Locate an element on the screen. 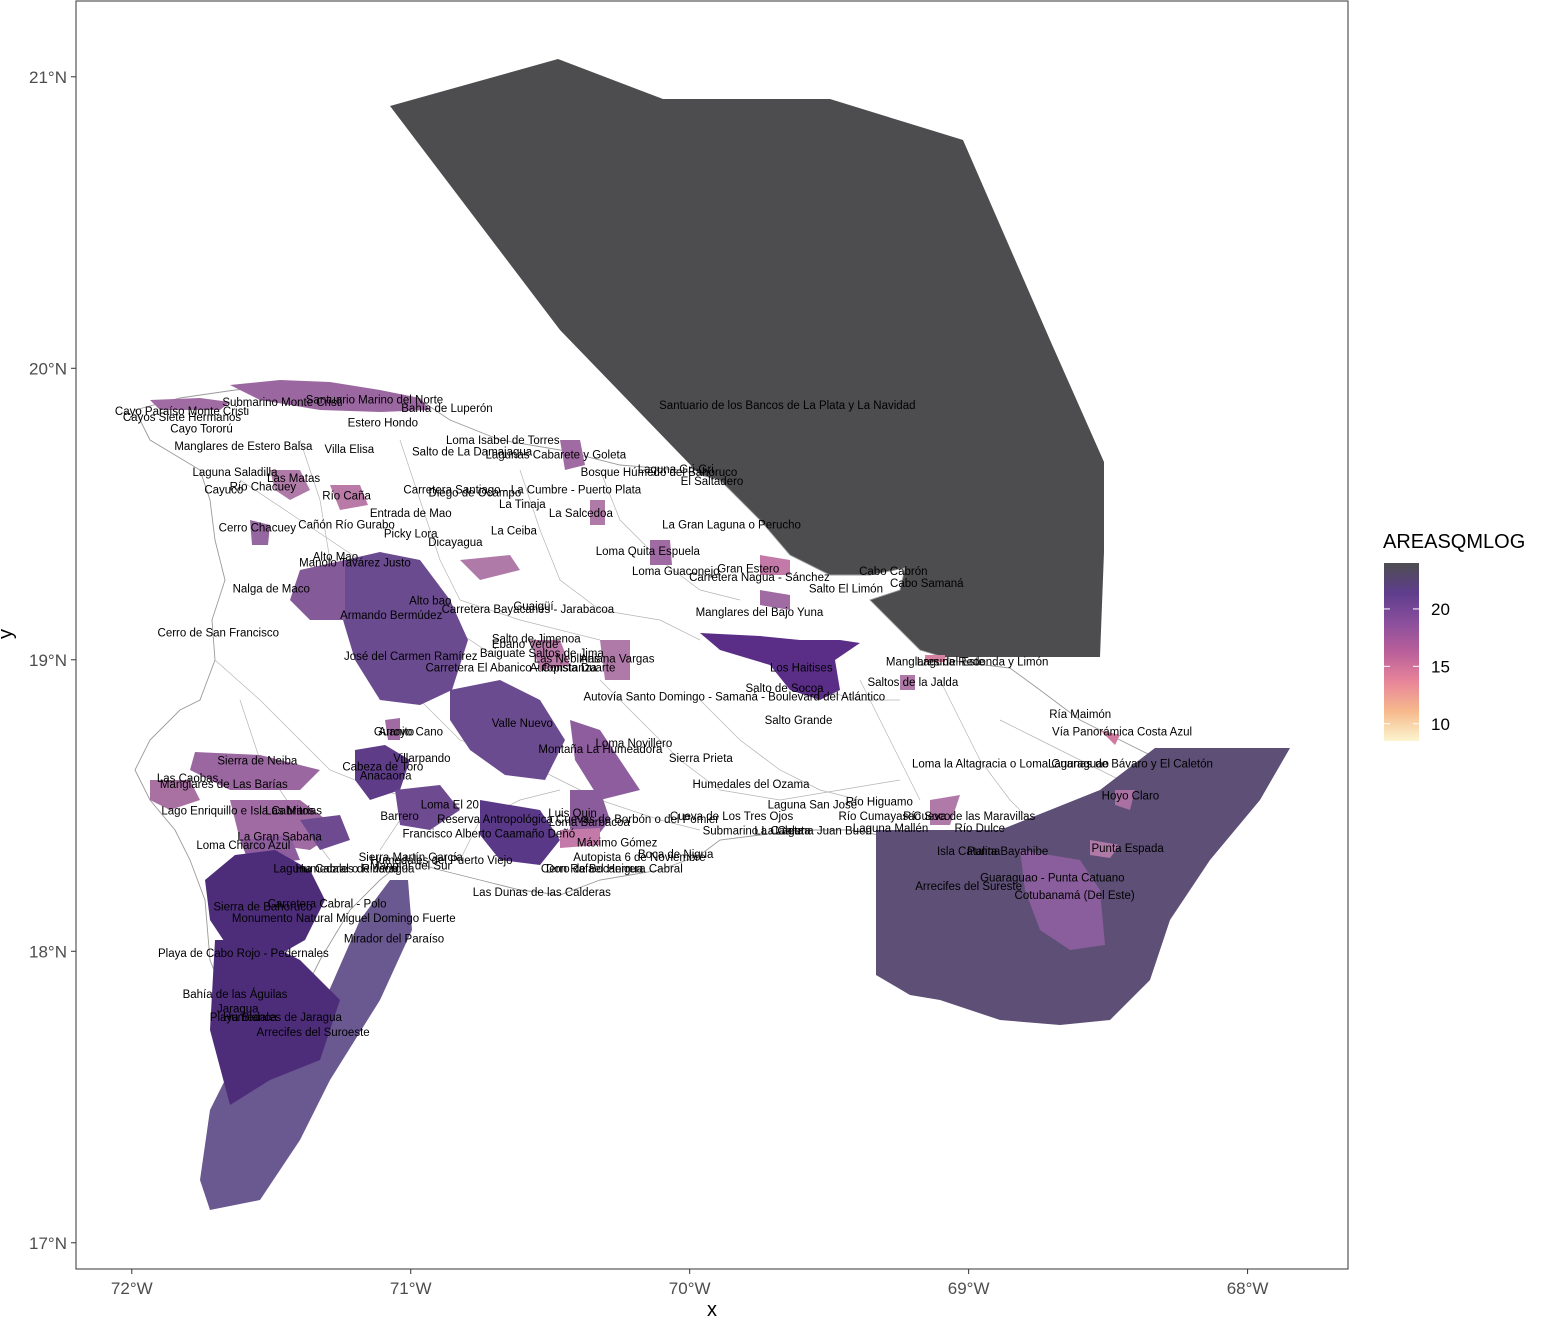  area-label: Carretera Nagua - Sánchez is located at coordinates (759, 578).